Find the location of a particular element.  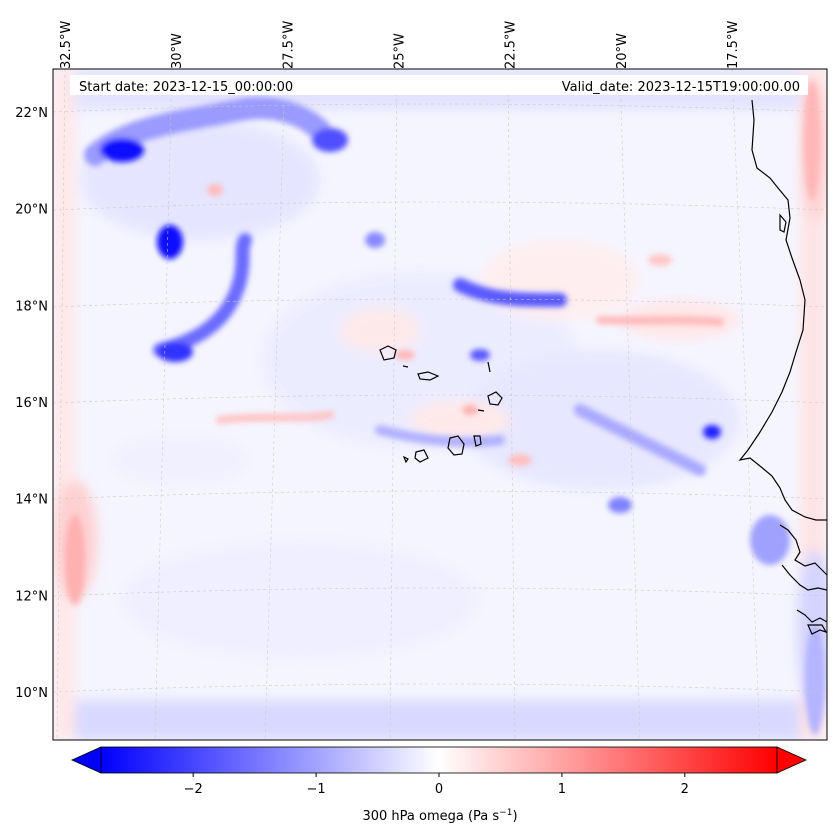

lat-tick-label: 20°N is located at coordinates (31, 210).